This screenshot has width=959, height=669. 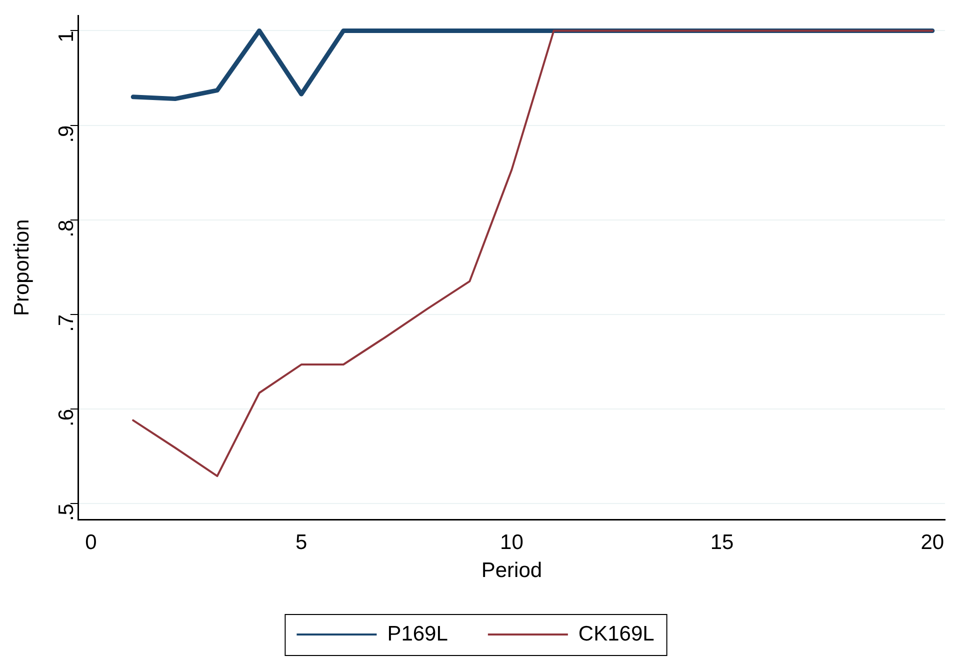 What do you see at coordinates (66, 513) in the screenshot?
I see `y-tick-label: .5` at bounding box center [66, 513].